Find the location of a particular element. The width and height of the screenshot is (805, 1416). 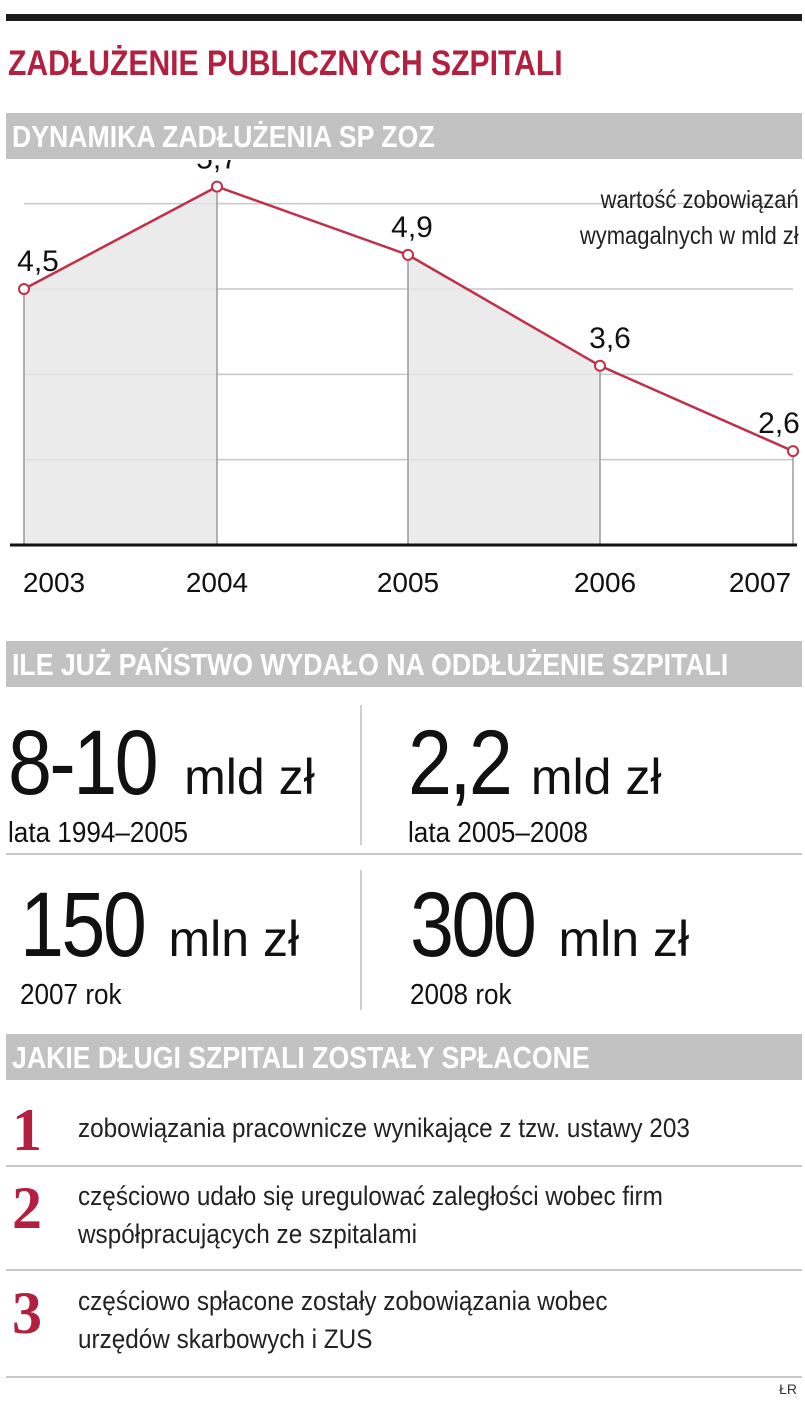

section-header-label: JAKIE DŁUGI SZPITALI ZOSTAŁY SPŁACONE is located at coordinates (301, 1057).